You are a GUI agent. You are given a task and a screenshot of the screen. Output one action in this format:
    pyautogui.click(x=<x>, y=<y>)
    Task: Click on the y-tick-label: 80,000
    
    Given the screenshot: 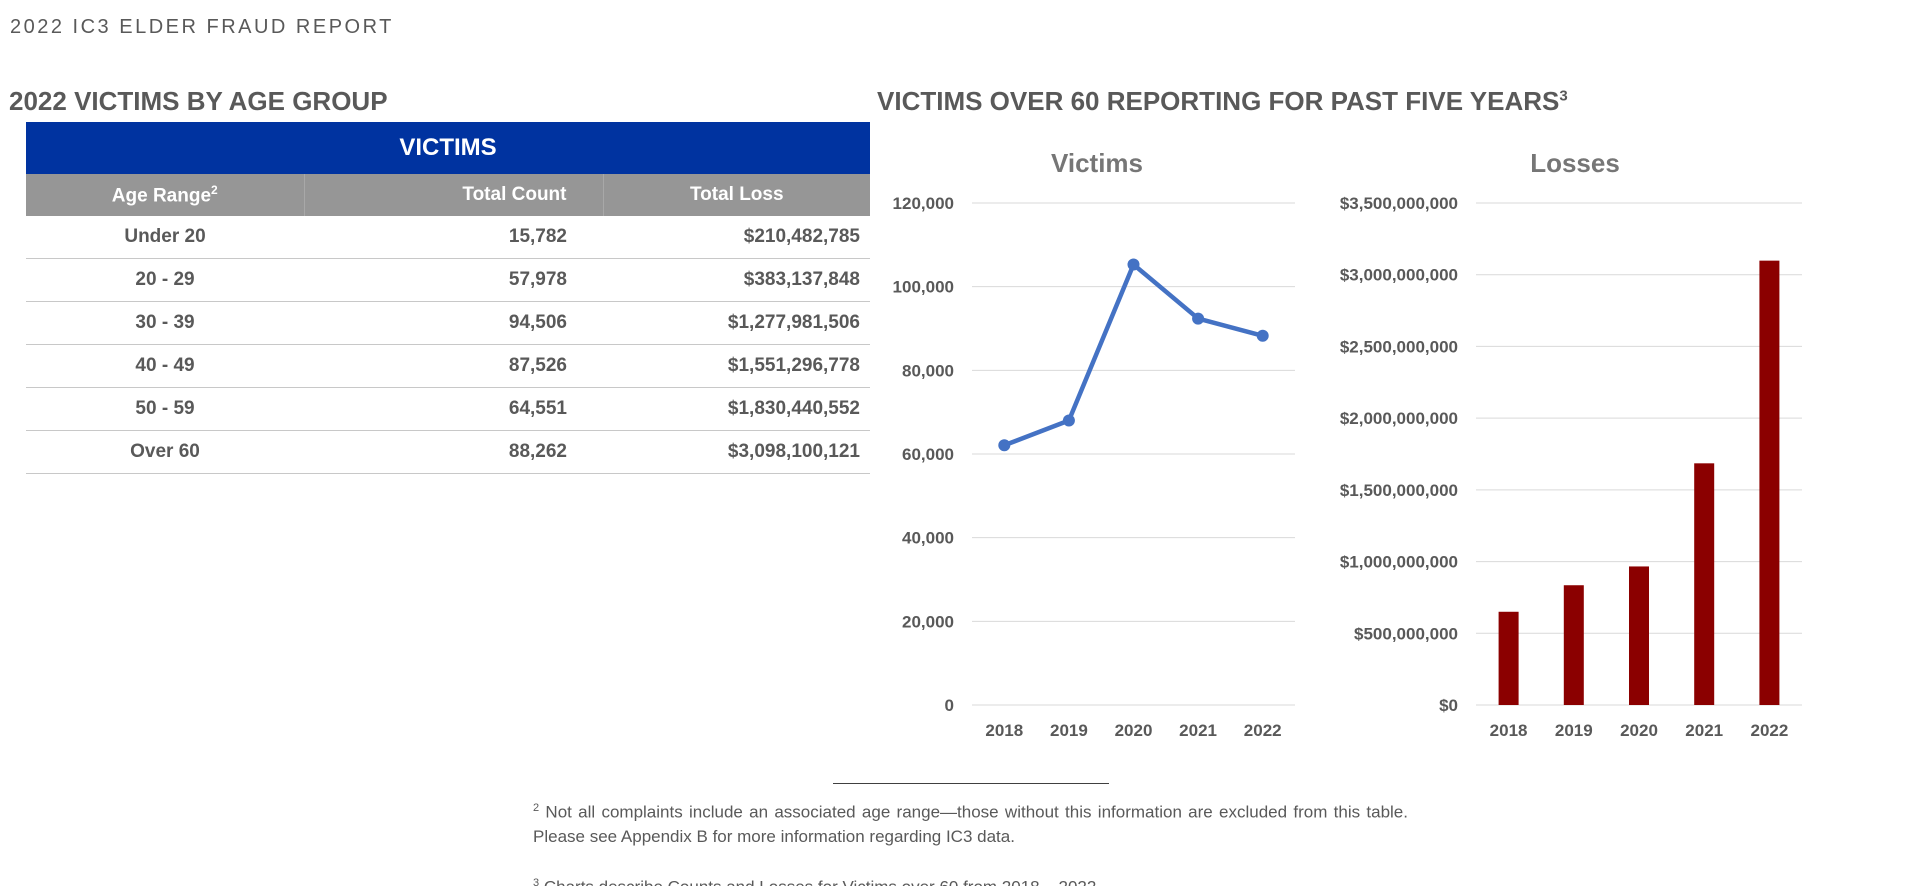 What is the action you would take?
    pyautogui.click(x=928, y=370)
    